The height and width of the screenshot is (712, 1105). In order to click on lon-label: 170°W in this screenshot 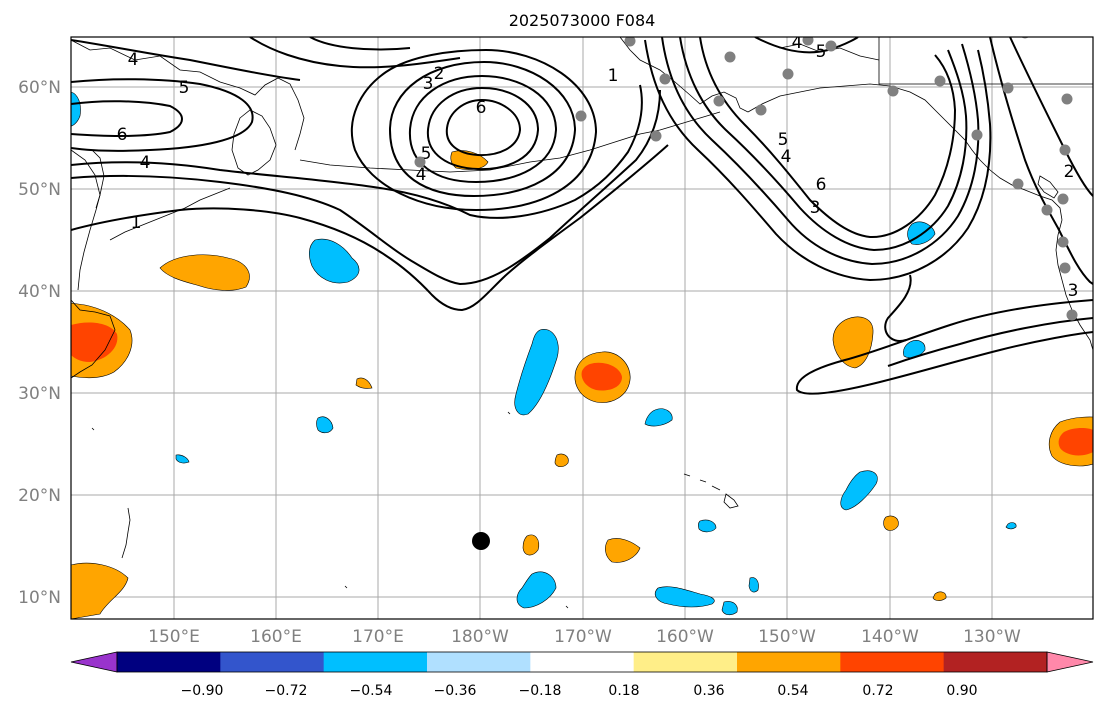, I will do `click(583, 637)`.